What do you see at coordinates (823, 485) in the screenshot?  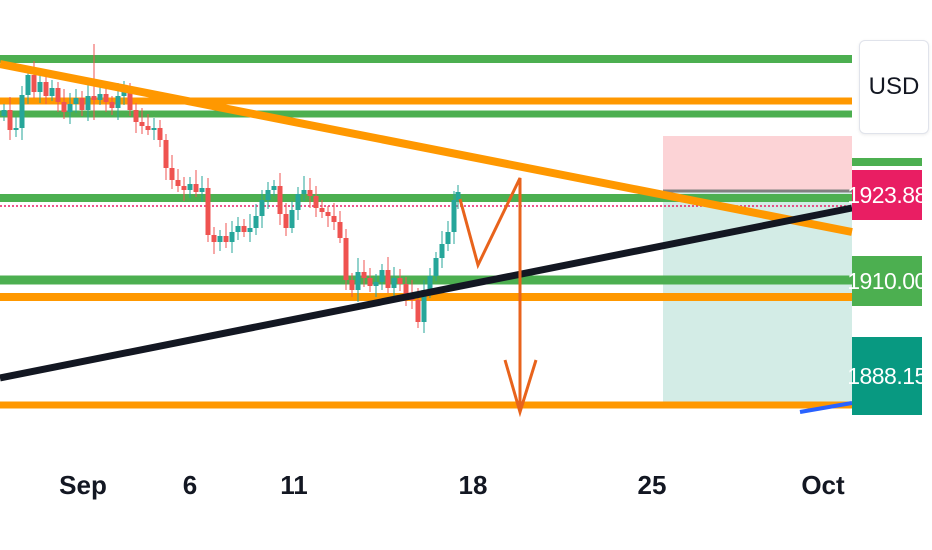 I see `x-tick-oct: Oct` at bounding box center [823, 485].